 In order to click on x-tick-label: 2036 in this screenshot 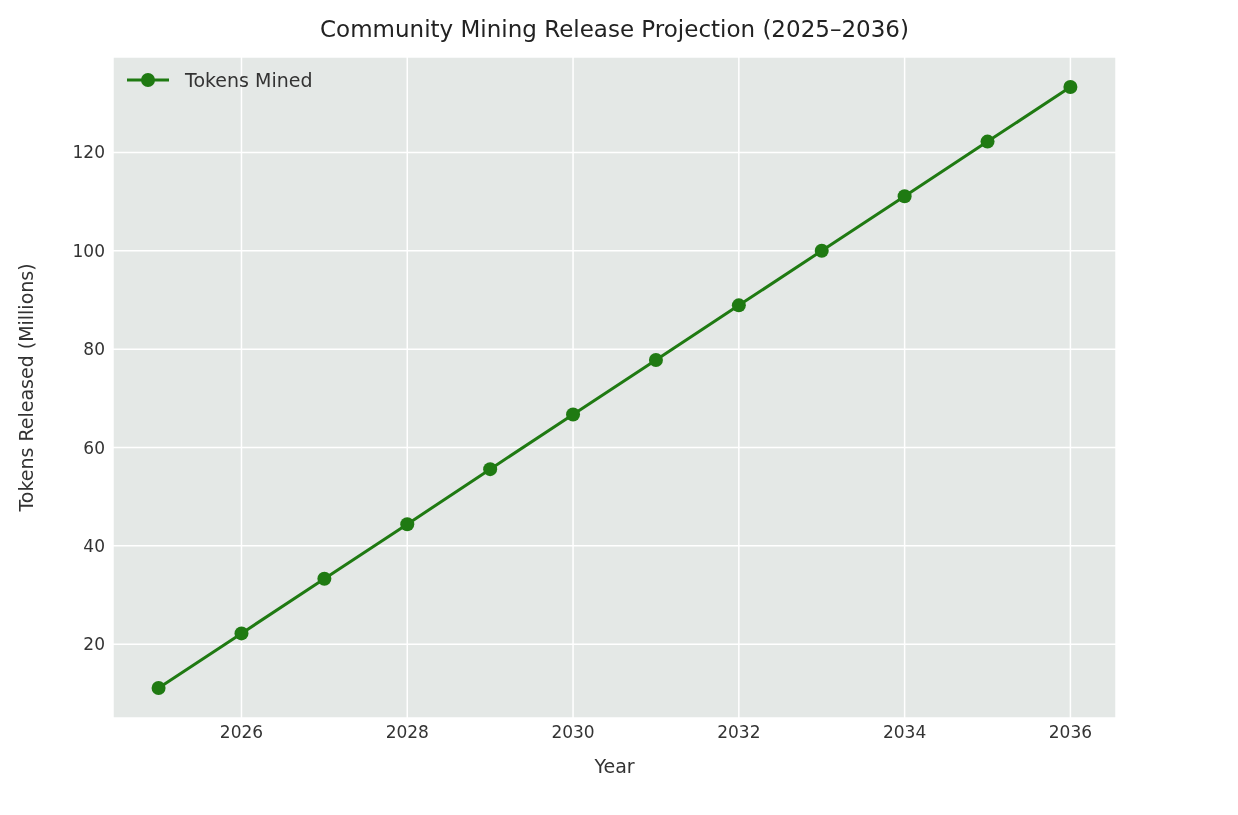, I will do `click(1070, 732)`.